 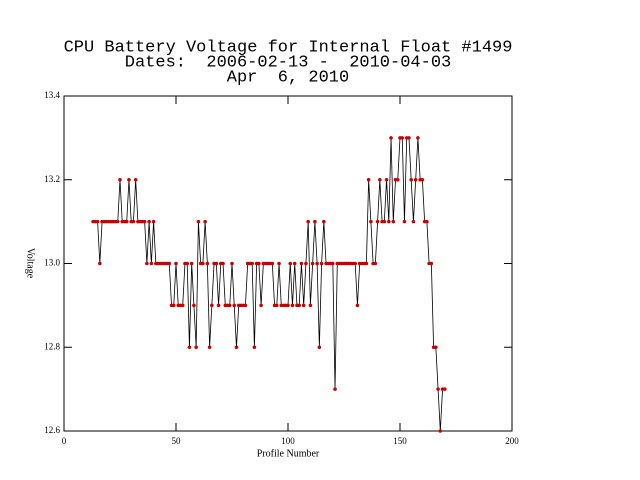 I want to click on x-tick-label: 200, so click(x=512, y=441).